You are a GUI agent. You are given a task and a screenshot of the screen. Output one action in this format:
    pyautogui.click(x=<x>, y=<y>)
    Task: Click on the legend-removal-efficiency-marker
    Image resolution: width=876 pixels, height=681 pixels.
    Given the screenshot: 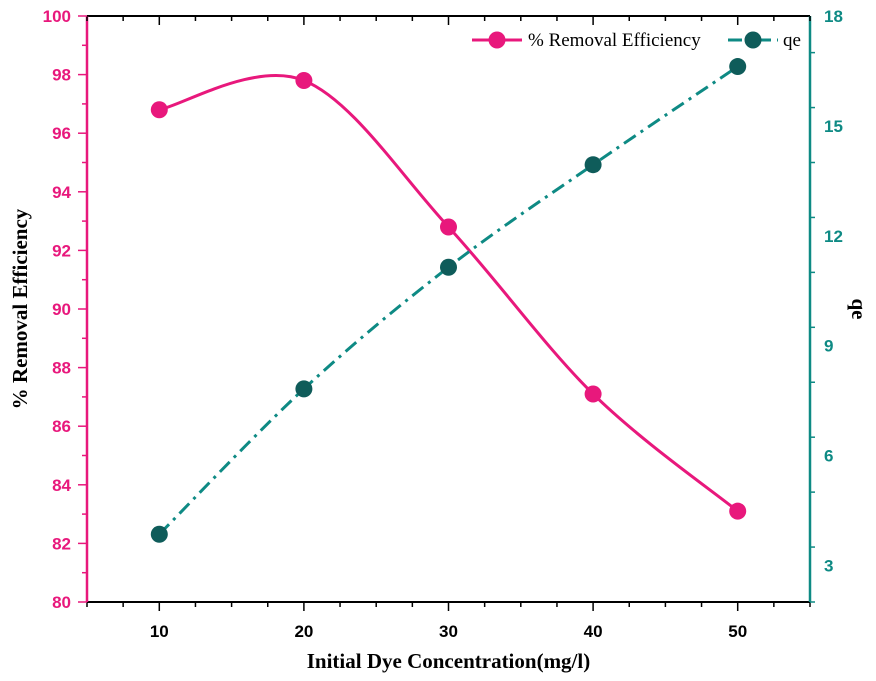 What is the action you would take?
    pyautogui.click(x=497, y=40)
    